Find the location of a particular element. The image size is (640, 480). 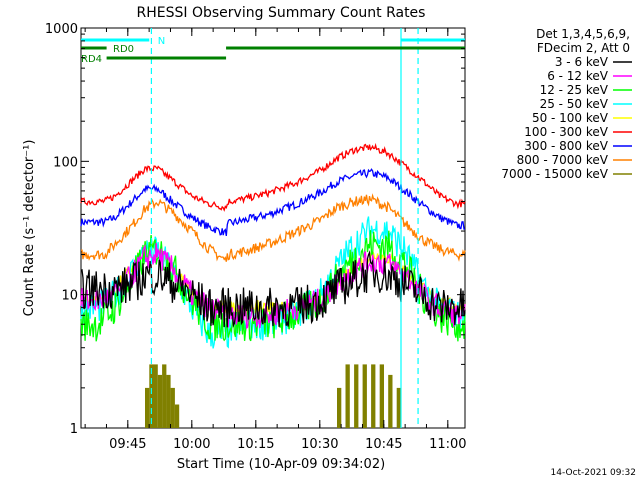

legend-label-2: 12 - 25 keV is located at coordinates (574, 90).